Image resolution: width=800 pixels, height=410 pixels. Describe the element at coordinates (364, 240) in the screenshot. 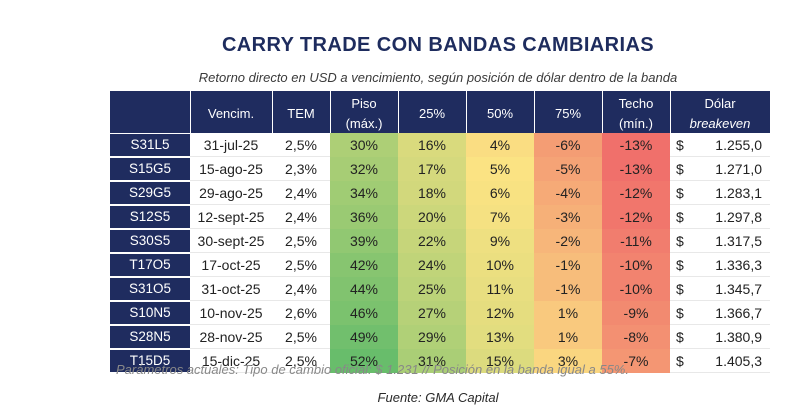

I see `cell-piso: 39%` at that location.